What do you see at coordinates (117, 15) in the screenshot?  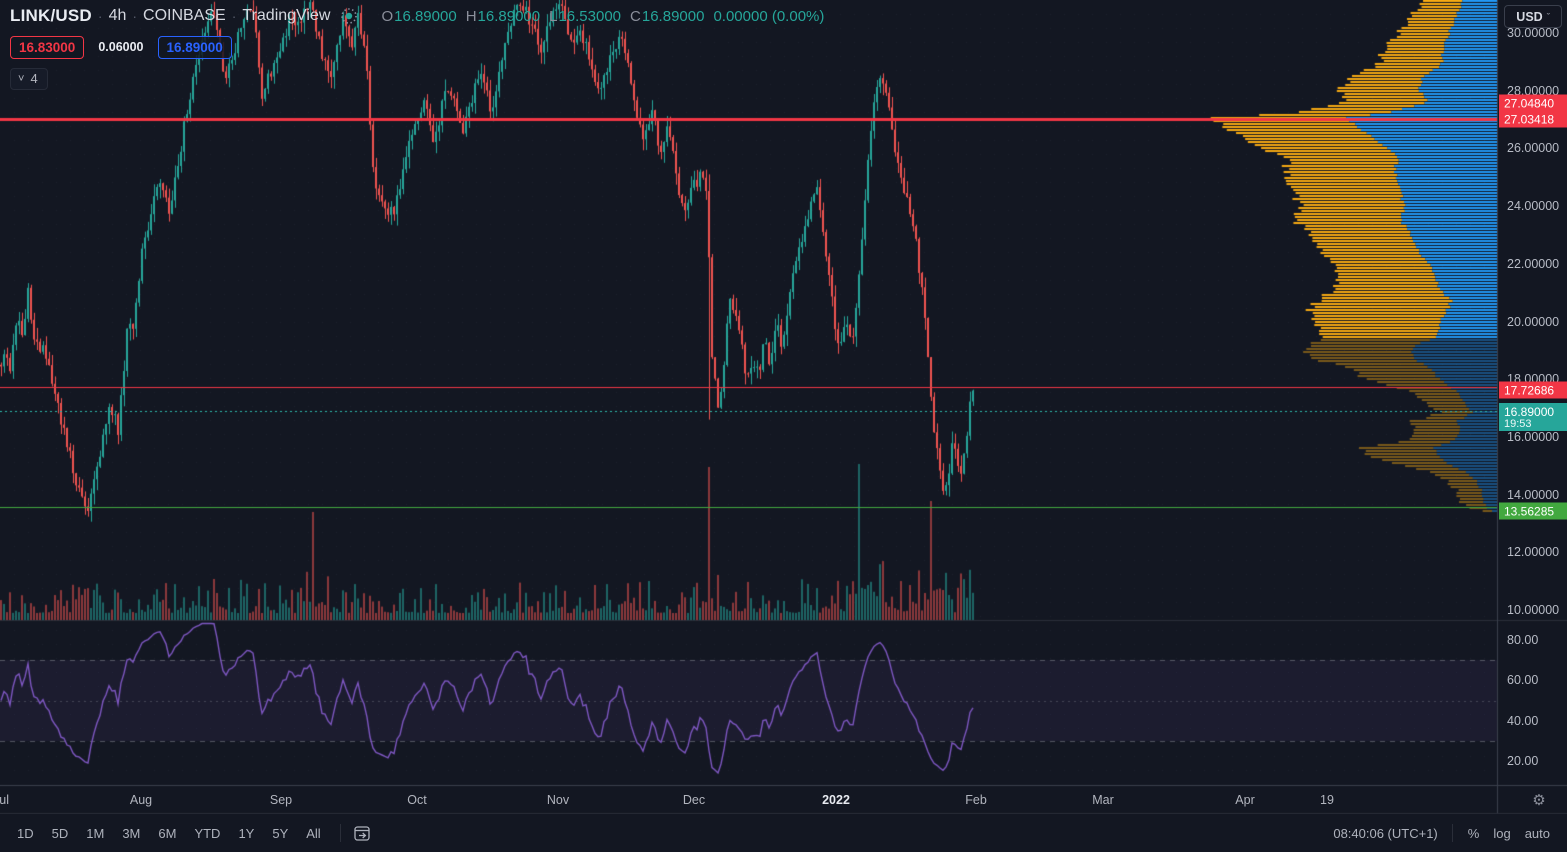 I see `interval-label: 4h` at bounding box center [117, 15].